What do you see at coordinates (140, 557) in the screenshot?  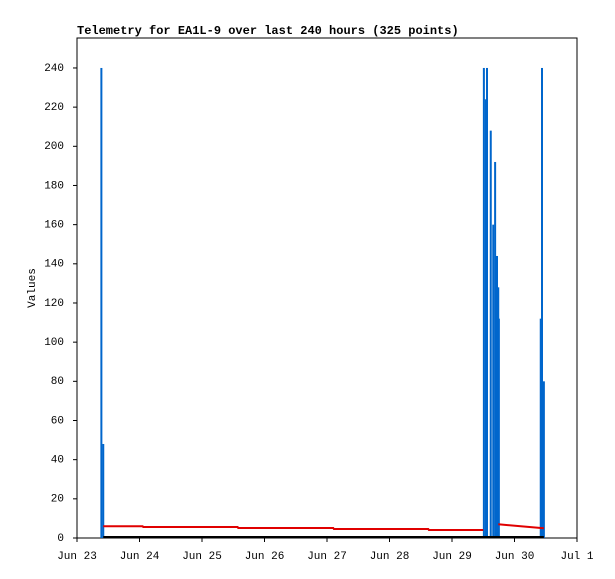 I see `x-tick-label: Jun 24` at bounding box center [140, 557].